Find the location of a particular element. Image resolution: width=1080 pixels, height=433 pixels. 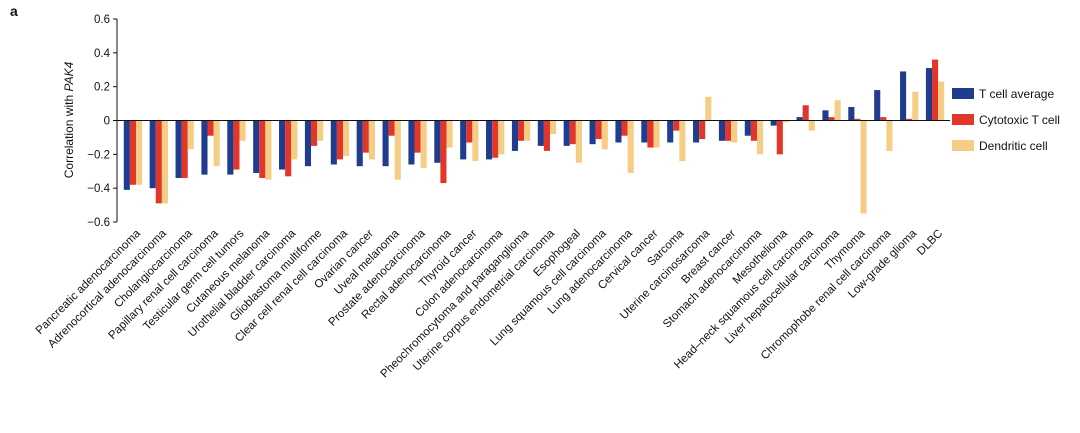

y-tick-label: −0.6 is located at coordinates (98, 223).